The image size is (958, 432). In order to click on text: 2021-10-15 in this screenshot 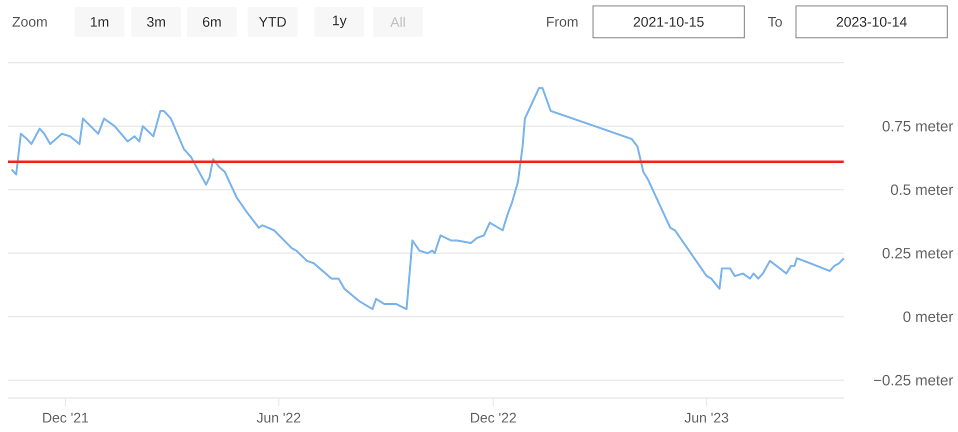, I will do `click(669, 22)`.